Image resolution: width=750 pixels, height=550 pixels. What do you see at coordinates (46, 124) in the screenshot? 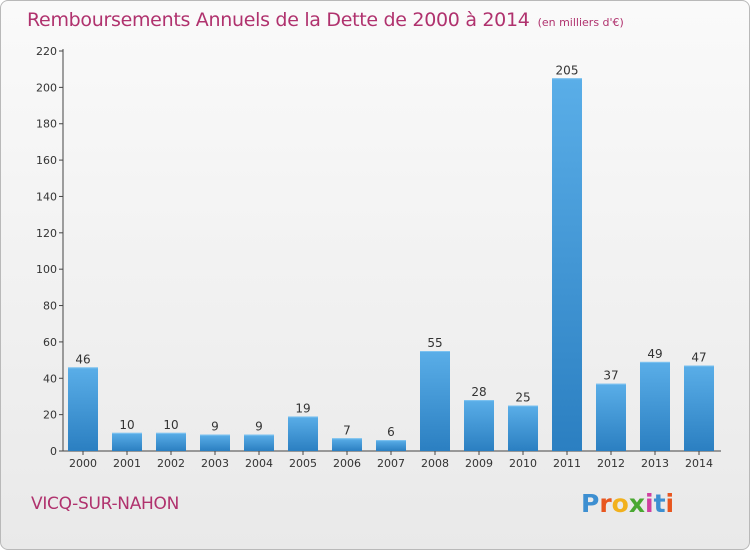
I see `y-tick-label: 180` at bounding box center [46, 124].